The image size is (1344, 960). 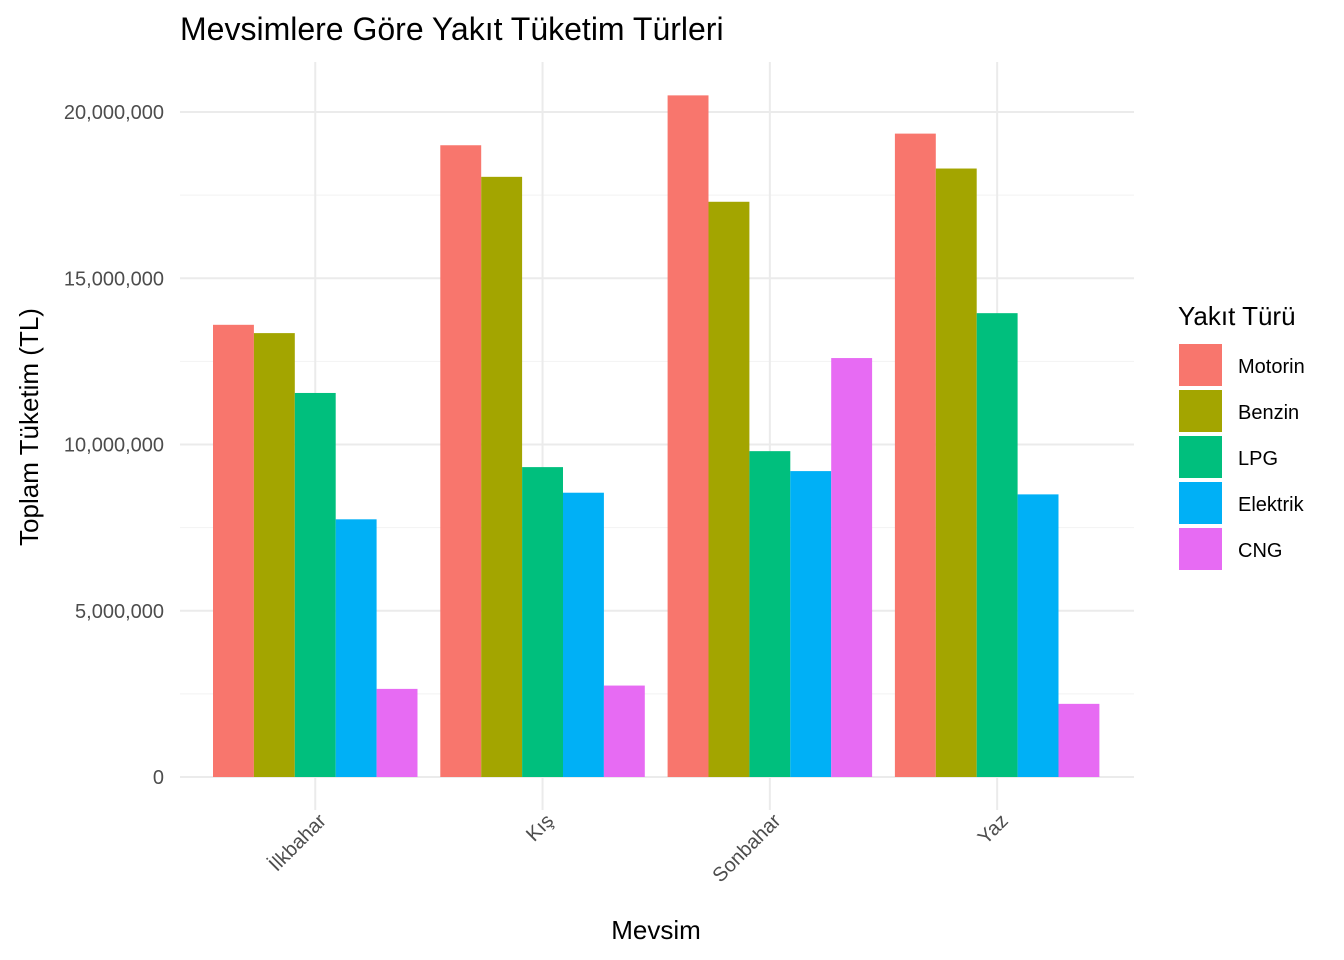 I want to click on x-tick-label: Sonbahar, so click(x=746, y=848).